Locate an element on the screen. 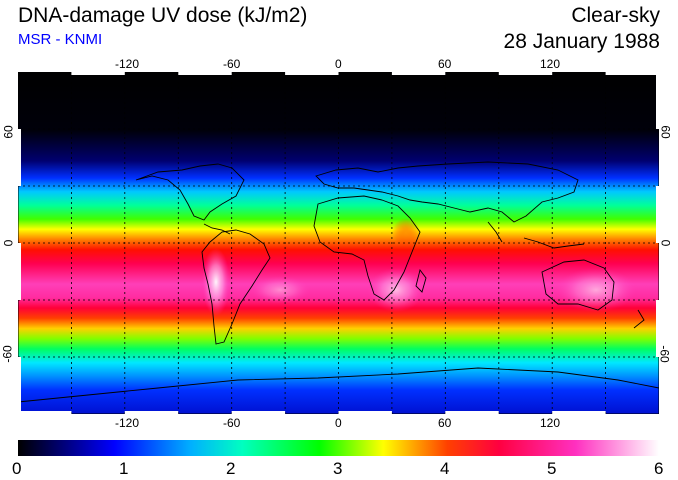  lat-tick-right: -60 is located at coordinates (664, 354).